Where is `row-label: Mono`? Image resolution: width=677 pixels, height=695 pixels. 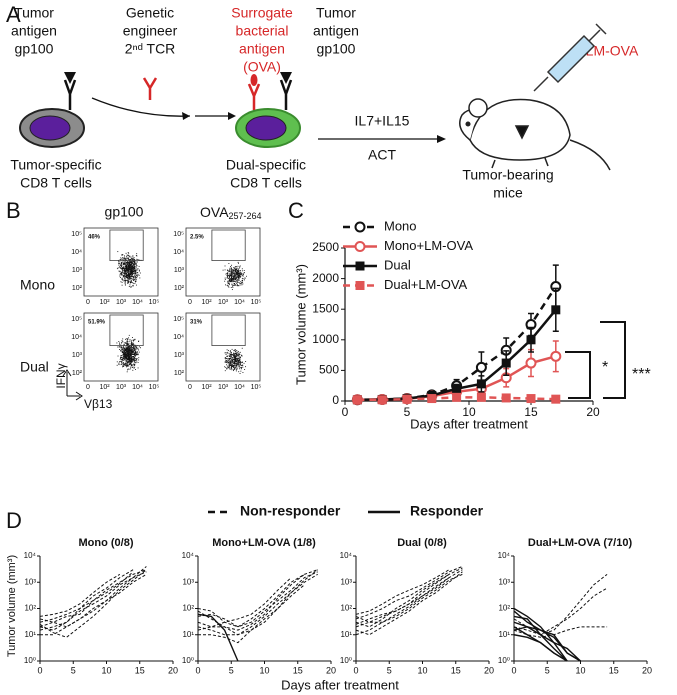
row-label: Mono is located at coordinates (37, 285).